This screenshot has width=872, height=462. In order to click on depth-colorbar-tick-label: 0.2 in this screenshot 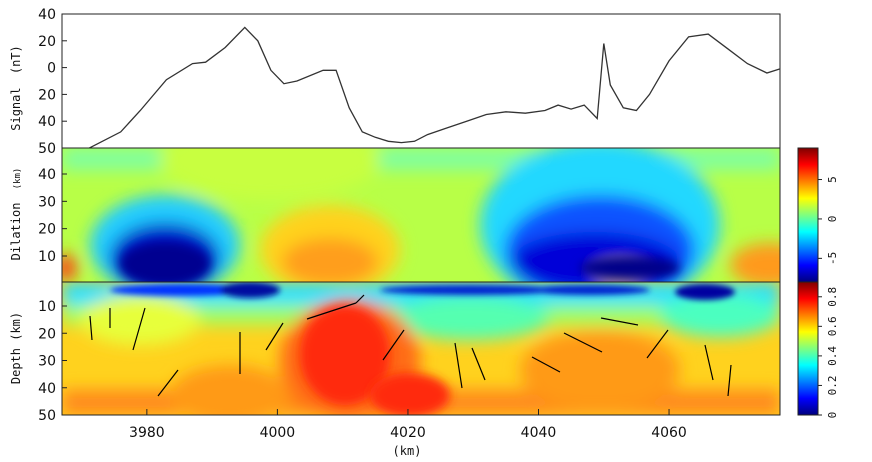, I will do `click(832, 385)`.